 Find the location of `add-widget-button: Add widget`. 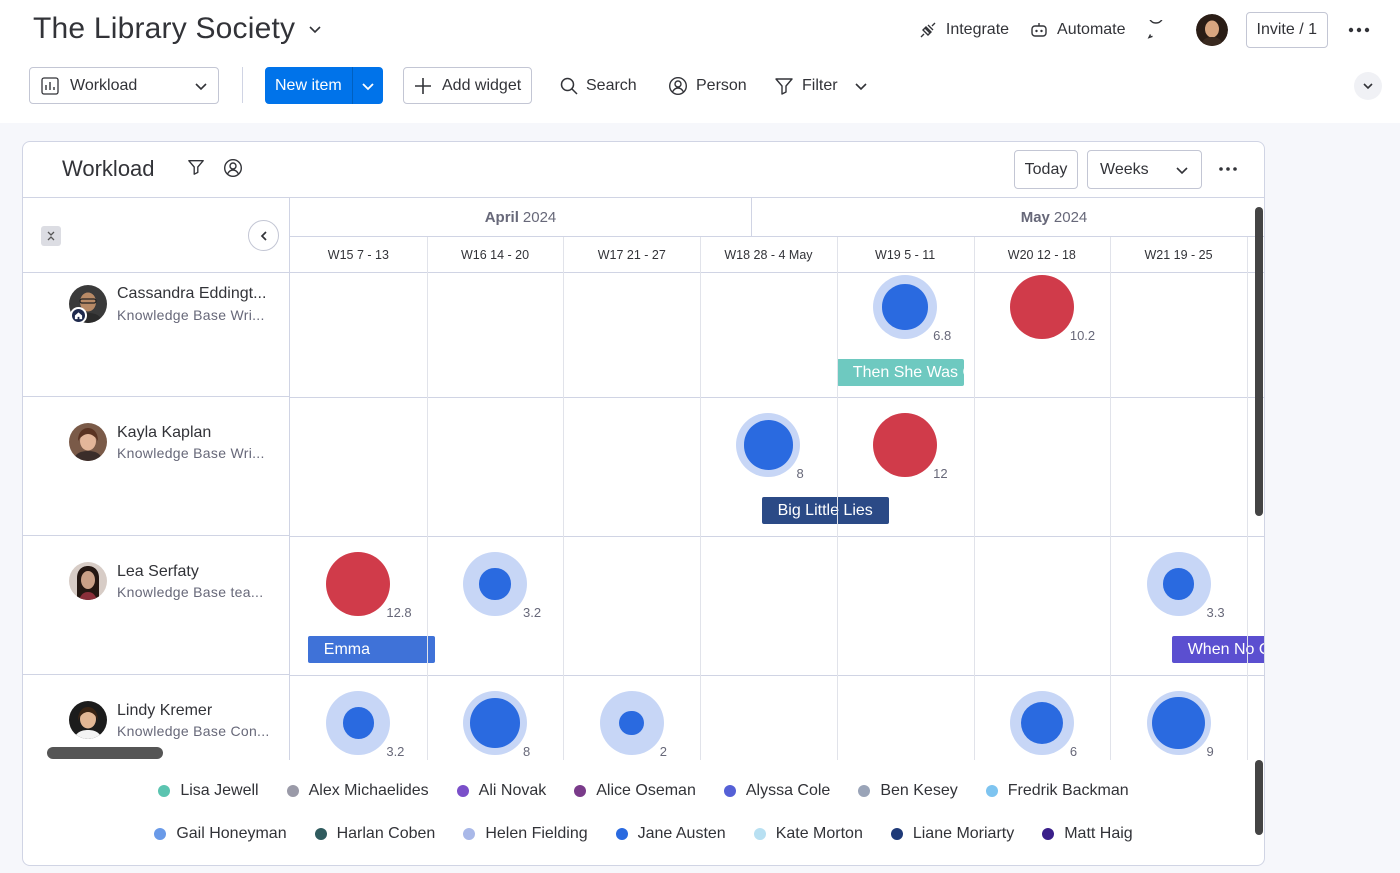

add-widget-button: Add widget is located at coordinates (468, 85).